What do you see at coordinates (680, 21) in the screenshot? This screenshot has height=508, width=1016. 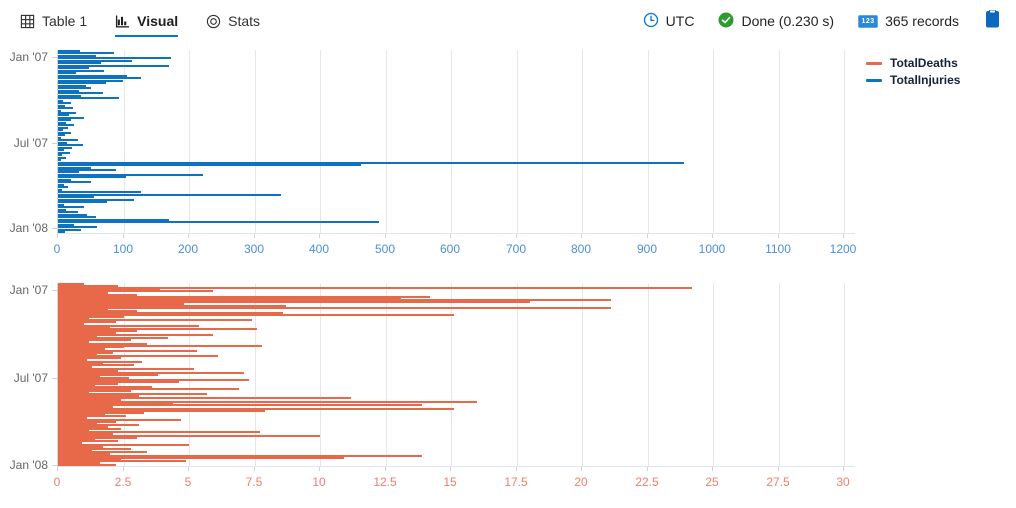 I see `timezone-label: UTC` at bounding box center [680, 21].